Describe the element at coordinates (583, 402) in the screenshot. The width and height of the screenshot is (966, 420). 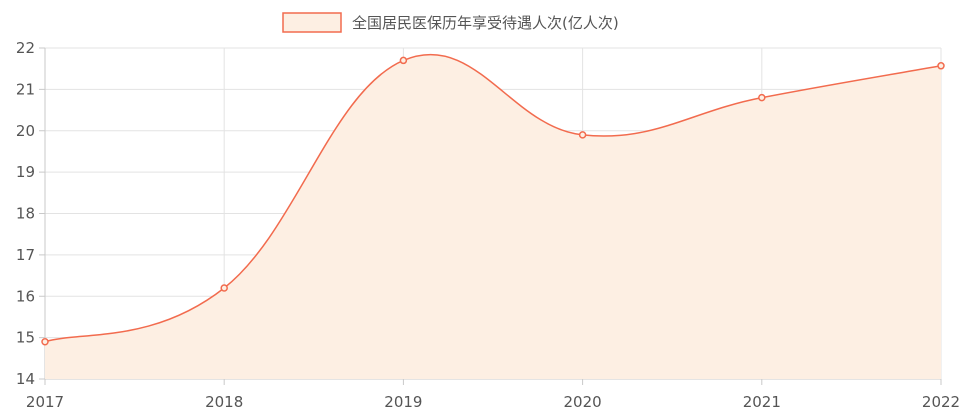
I see `x-tick-label: 2020` at that location.